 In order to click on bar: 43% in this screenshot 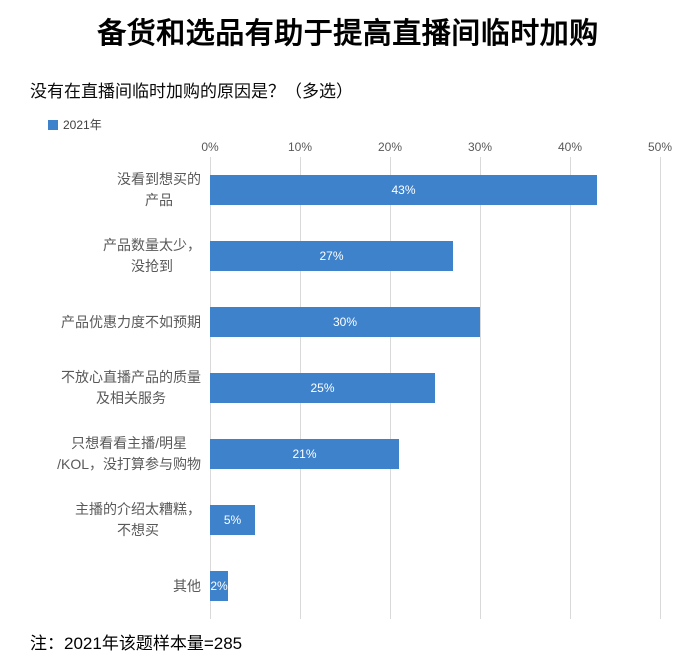, I will do `click(403, 190)`.